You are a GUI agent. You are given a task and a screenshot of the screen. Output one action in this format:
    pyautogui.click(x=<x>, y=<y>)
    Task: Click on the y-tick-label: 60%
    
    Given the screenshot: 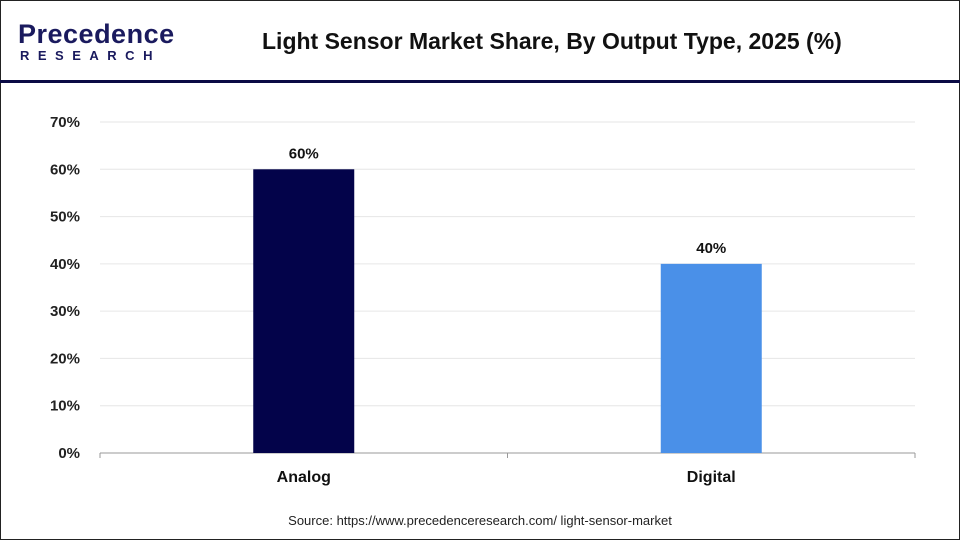 What is the action you would take?
    pyautogui.click(x=65, y=169)
    